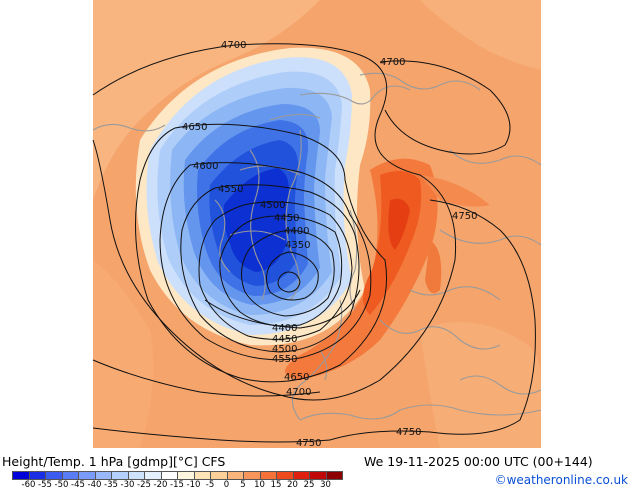  What do you see at coordinates (111, 485) in the screenshot?
I see `legend-tick-label: -35` at bounding box center [111, 485].